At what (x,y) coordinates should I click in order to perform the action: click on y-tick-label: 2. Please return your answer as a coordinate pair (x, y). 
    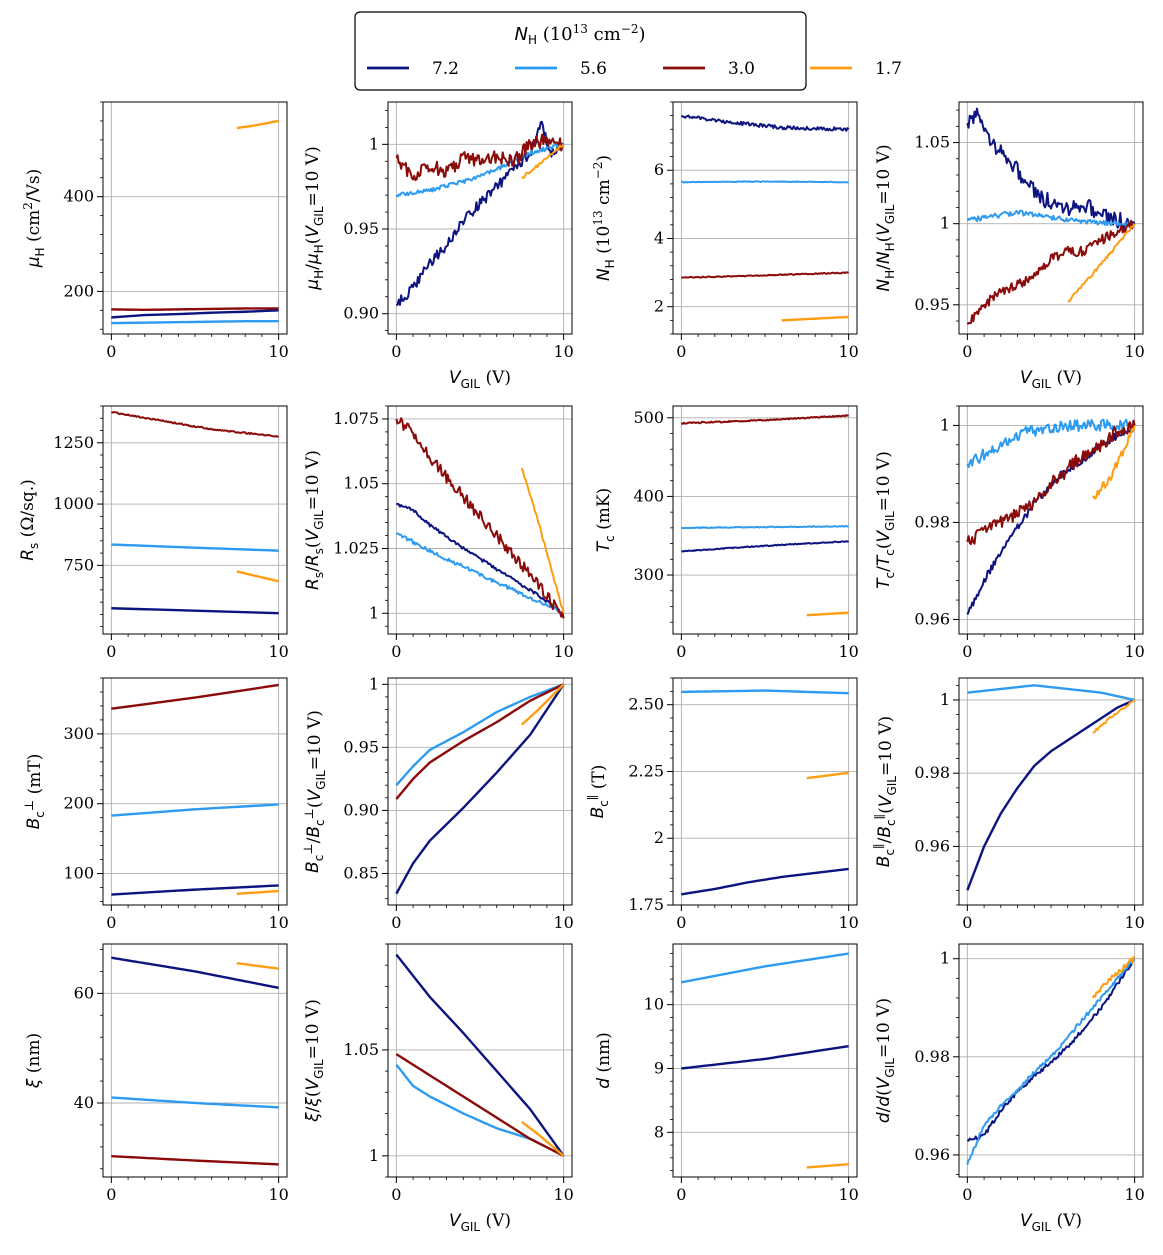
    Looking at the image, I should click on (659, 837).